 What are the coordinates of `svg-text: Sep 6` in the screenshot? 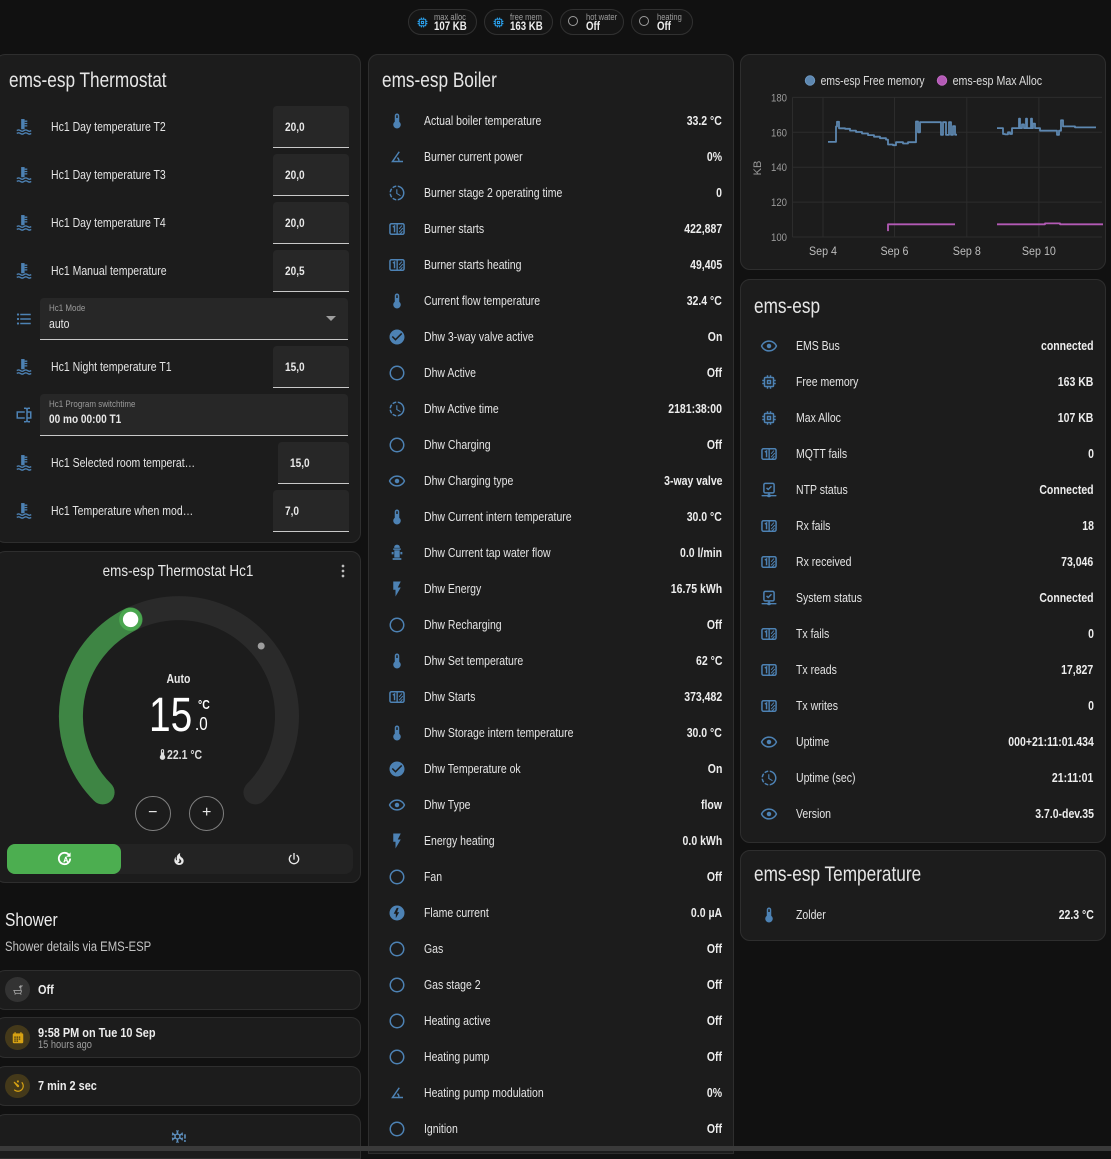 It's located at (895, 252).